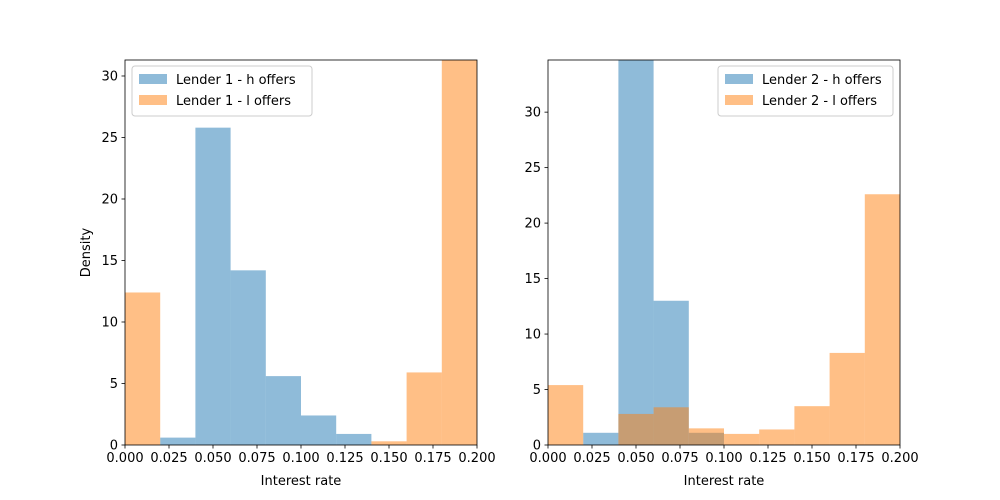 The image size is (1000, 500). I want to click on legend-label: Lender 1 - h offers, so click(236, 80).